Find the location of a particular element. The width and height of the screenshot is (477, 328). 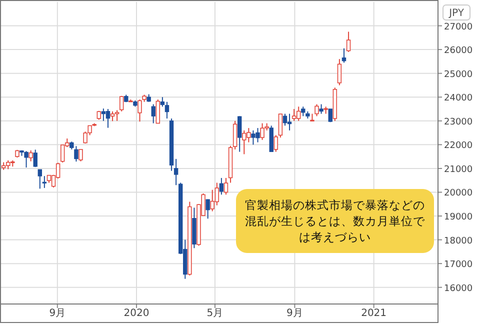

xtick: 2020 is located at coordinates (137, 313).